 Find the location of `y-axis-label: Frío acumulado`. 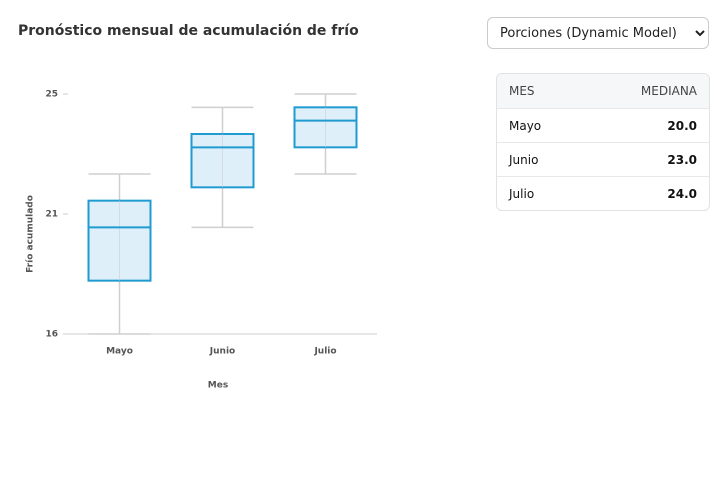

y-axis-label: Frío acumulado is located at coordinates (31, 234).